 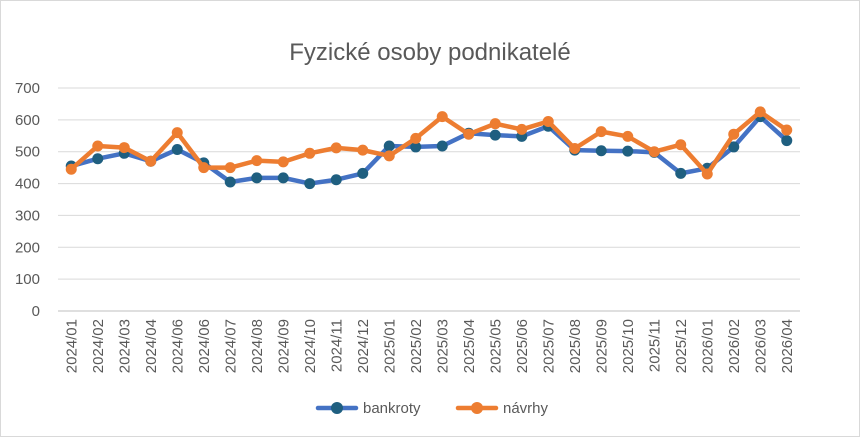 What do you see at coordinates (27, 120) in the screenshot?
I see `y-tick-label: 600` at bounding box center [27, 120].